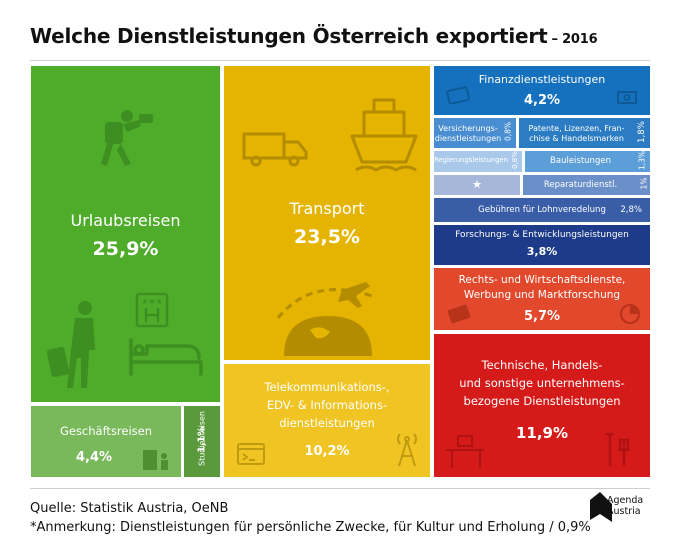 This screenshot has height=557, width=680. Describe the element at coordinates (327, 423) in the screenshot. I see `tile-label-line3: dienstleistungen` at that location.